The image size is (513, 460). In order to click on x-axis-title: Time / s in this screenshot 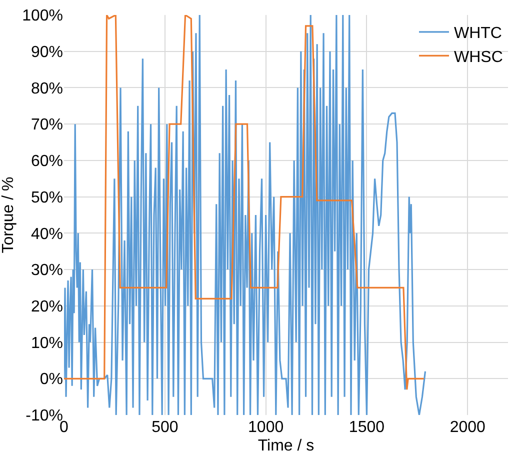, I will do `click(286, 446)`.